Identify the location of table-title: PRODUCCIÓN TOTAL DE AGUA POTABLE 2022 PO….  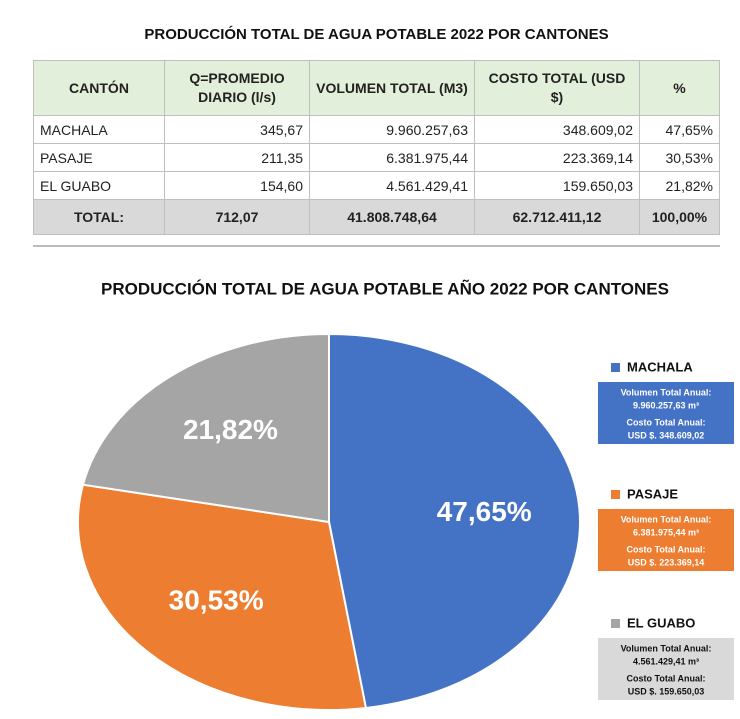
(376, 34).